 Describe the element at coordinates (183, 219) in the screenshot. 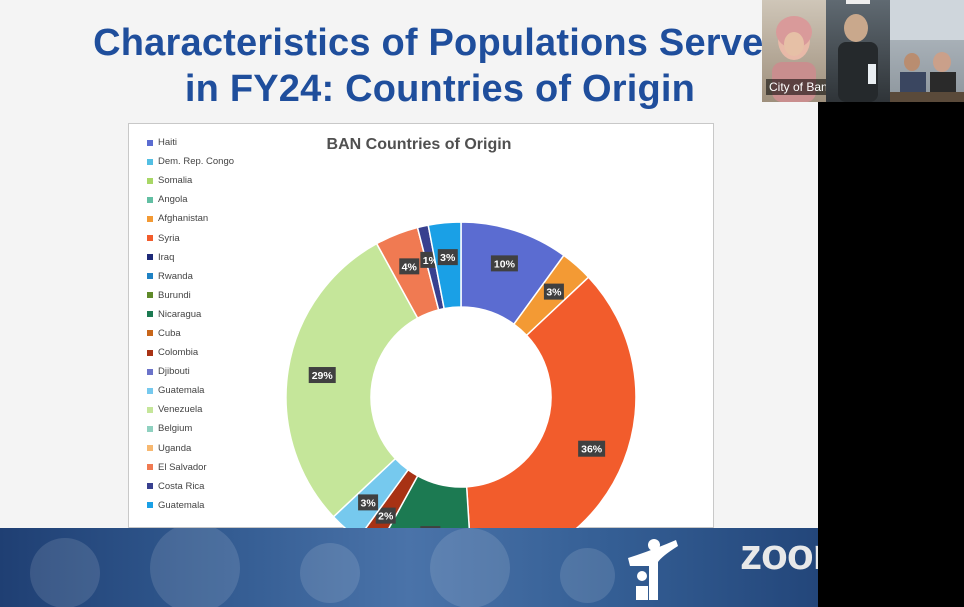

I see `legend-label: Afghanistan` at that location.